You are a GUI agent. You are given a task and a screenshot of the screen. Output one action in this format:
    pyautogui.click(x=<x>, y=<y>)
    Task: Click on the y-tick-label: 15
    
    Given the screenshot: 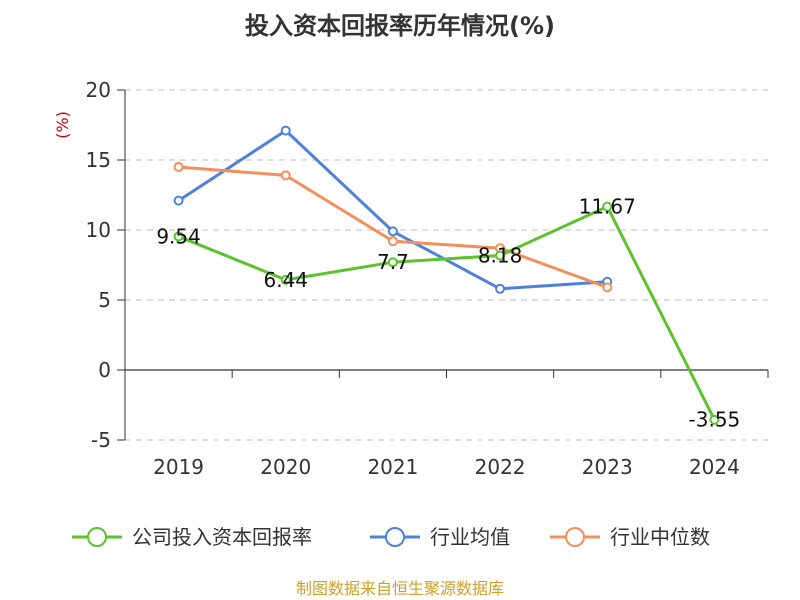 What is the action you would take?
    pyautogui.click(x=98, y=160)
    